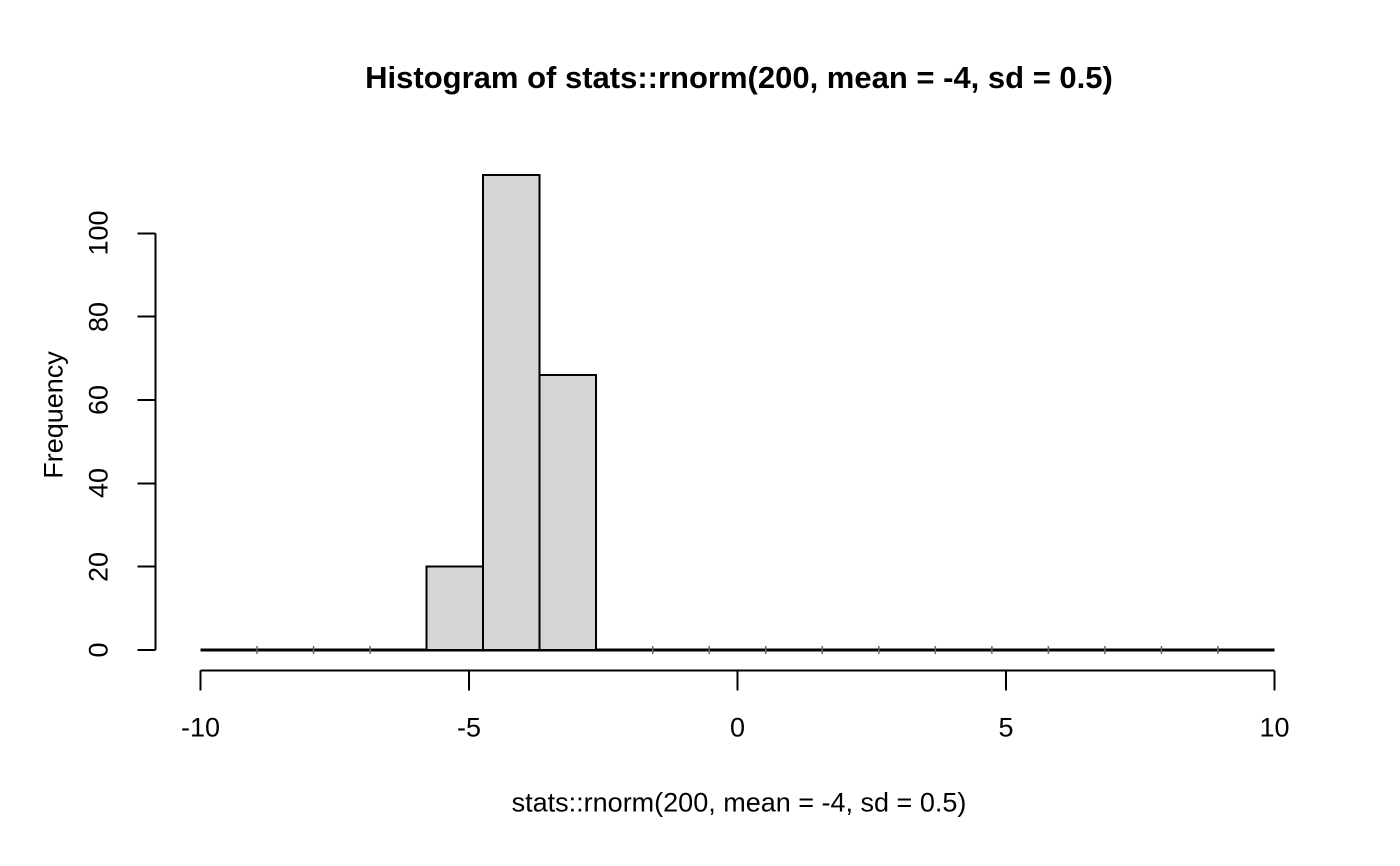 This screenshot has height=866, width=1400. What do you see at coordinates (98, 399) in the screenshot?
I see `y-tick-label-60: 60` at bounding box center [98, 399].